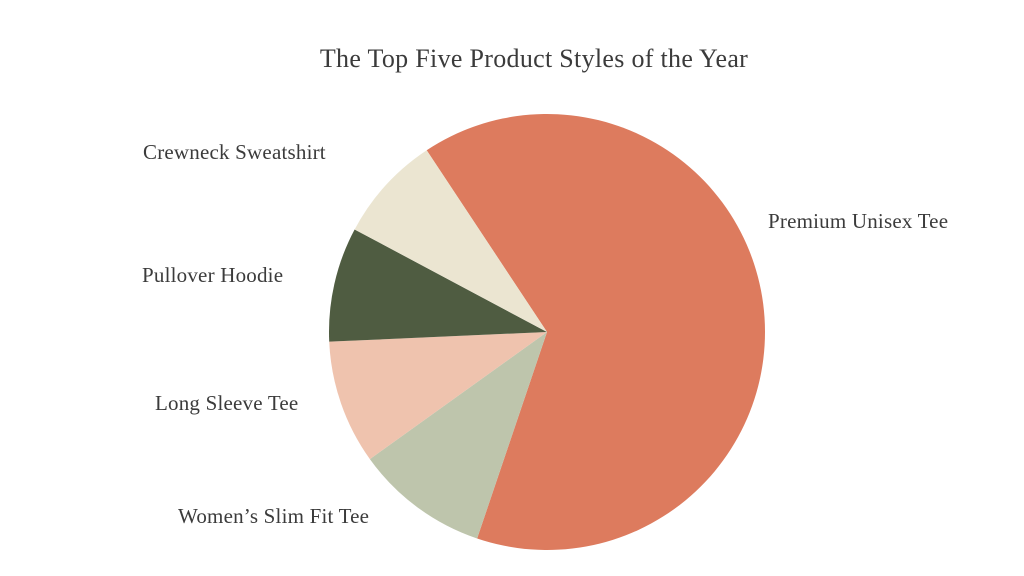  Describe the element at coordinates (234, 152) in the screenshot. I see `slice-label-crewneck-sweatshirt: Crewneck Sweatshirt` at that location.